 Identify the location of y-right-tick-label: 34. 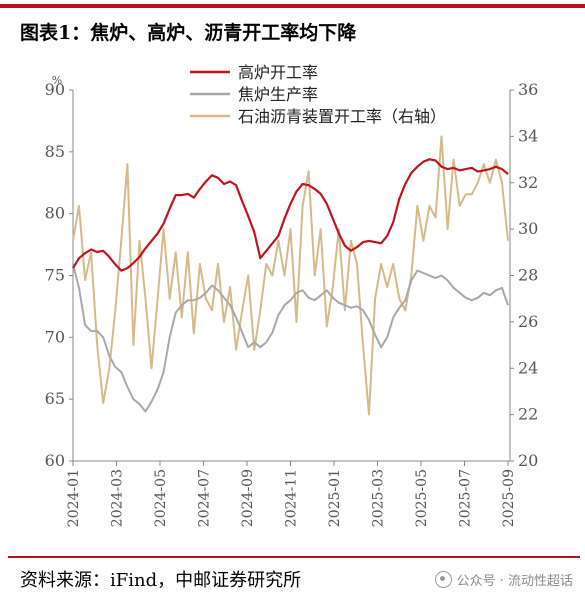
(528, 135).